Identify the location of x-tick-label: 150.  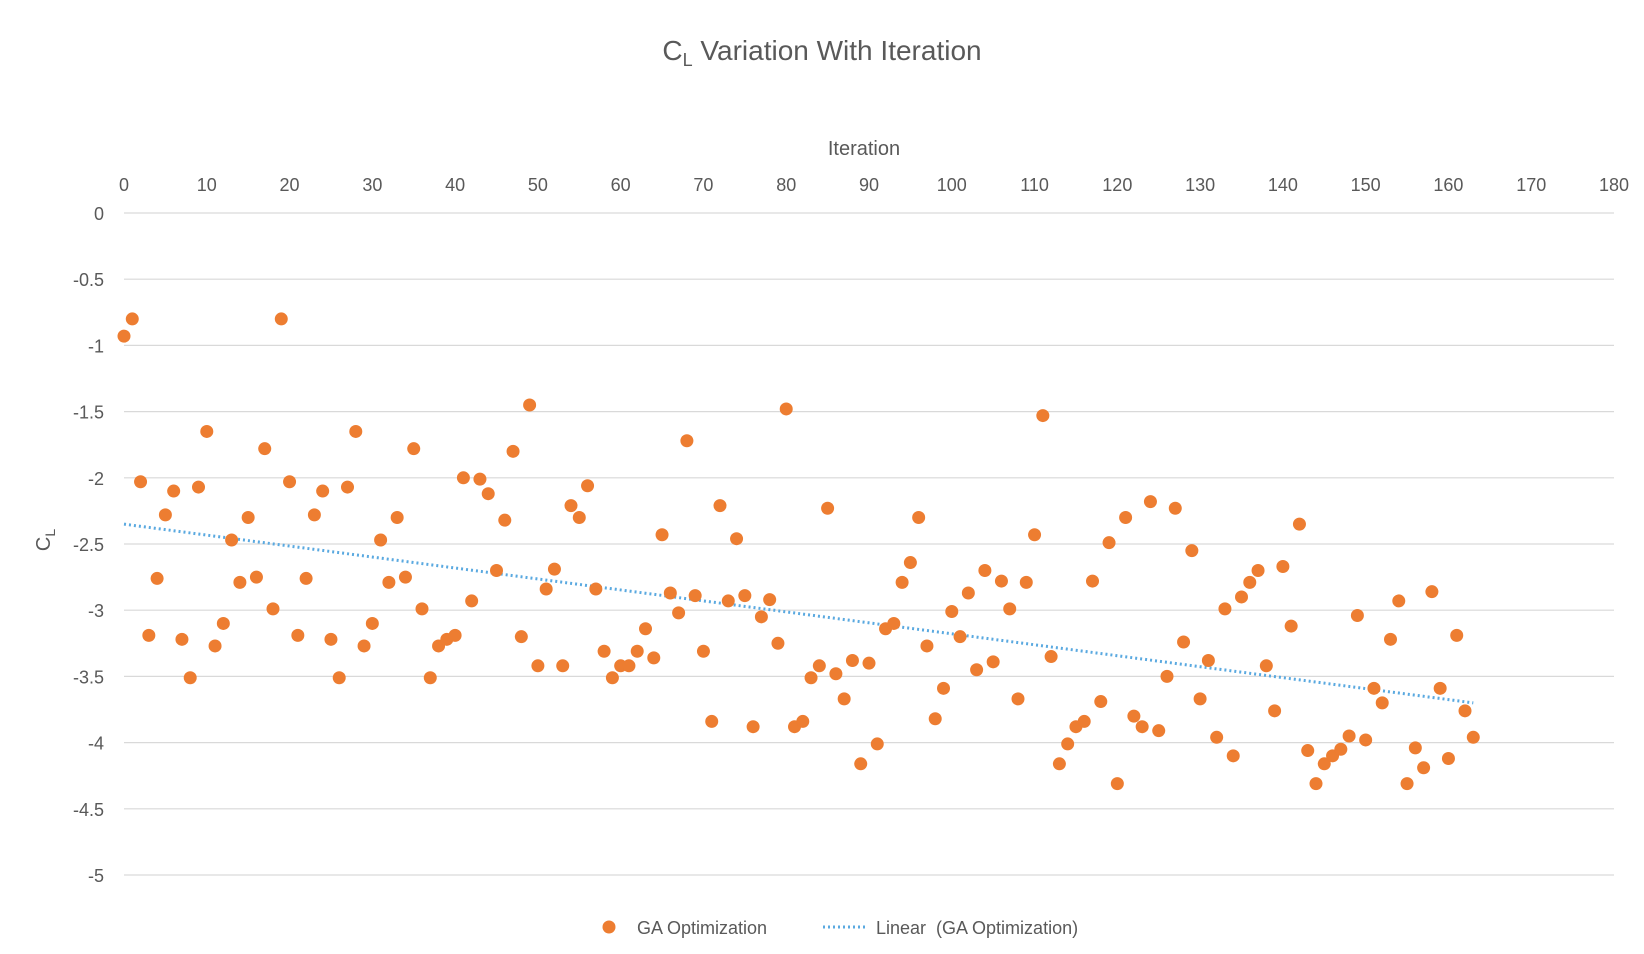
(1366, 185).